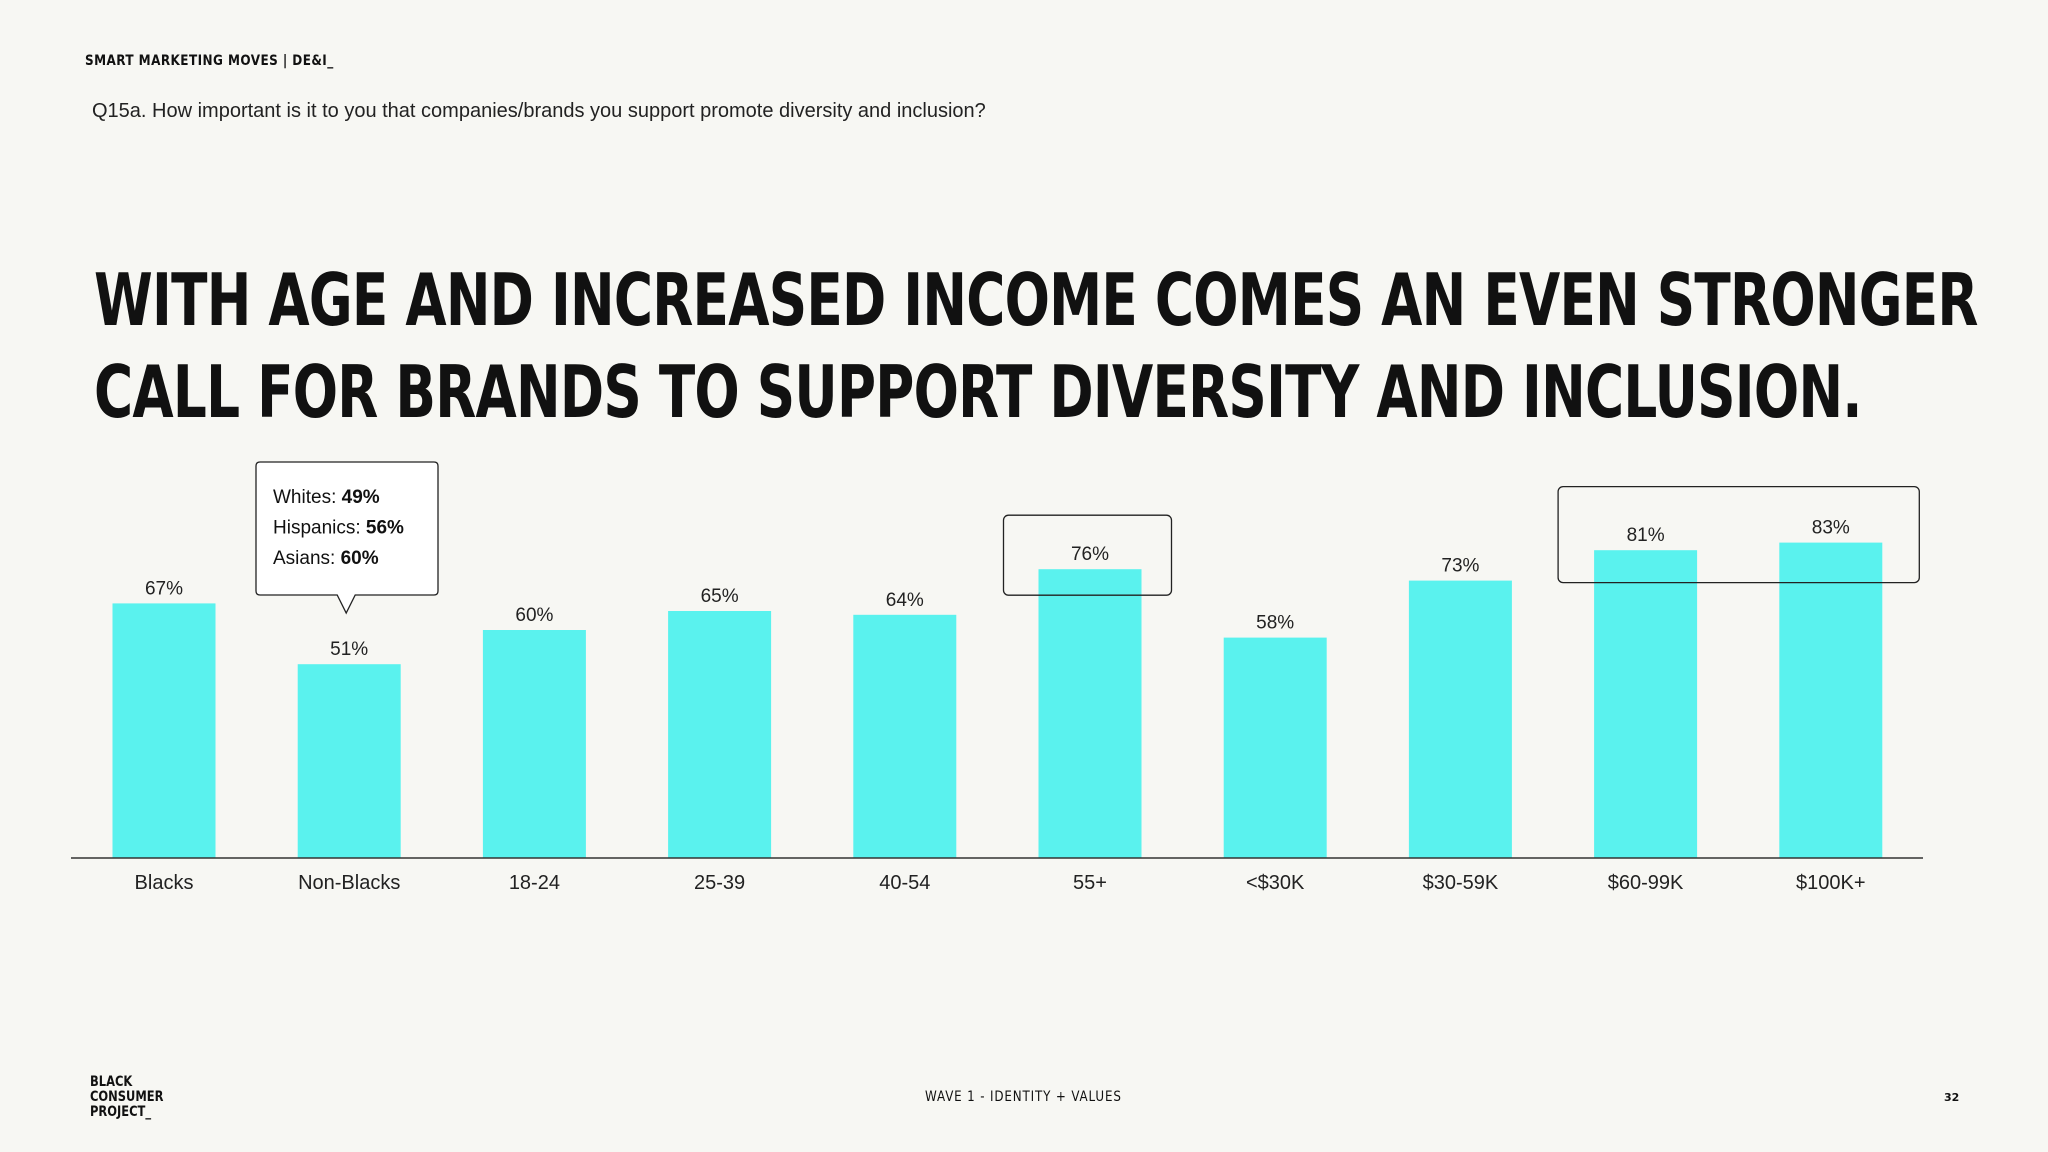  I want to click on value-label: 73%, so click(1460, 566).